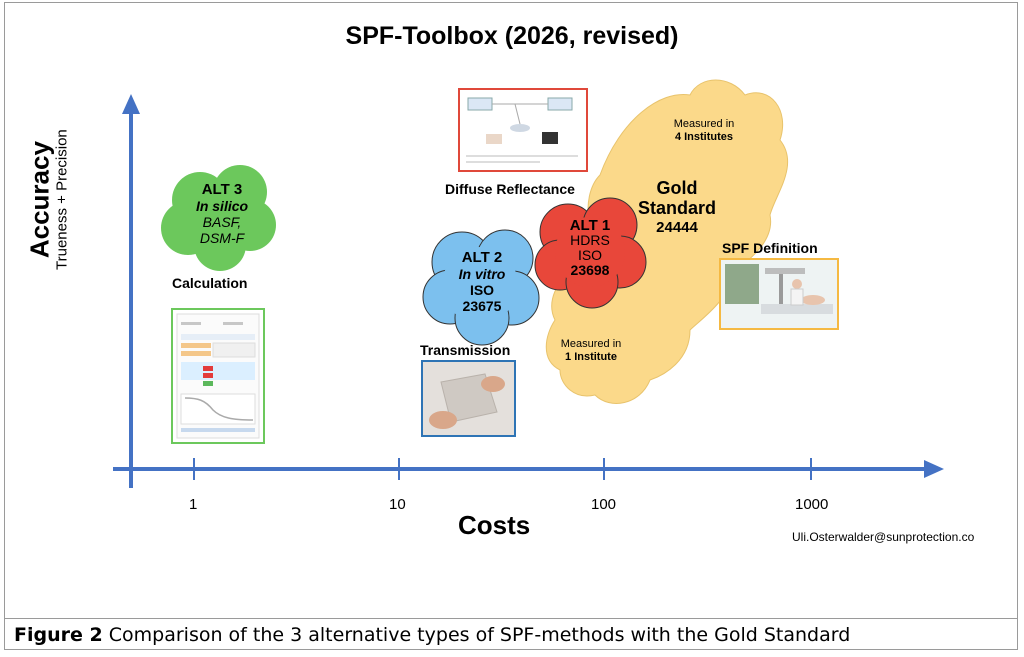  Describe the element at coordinates (494, 525) in the screenshot. I see `x-axis-title: Costs` at that location.